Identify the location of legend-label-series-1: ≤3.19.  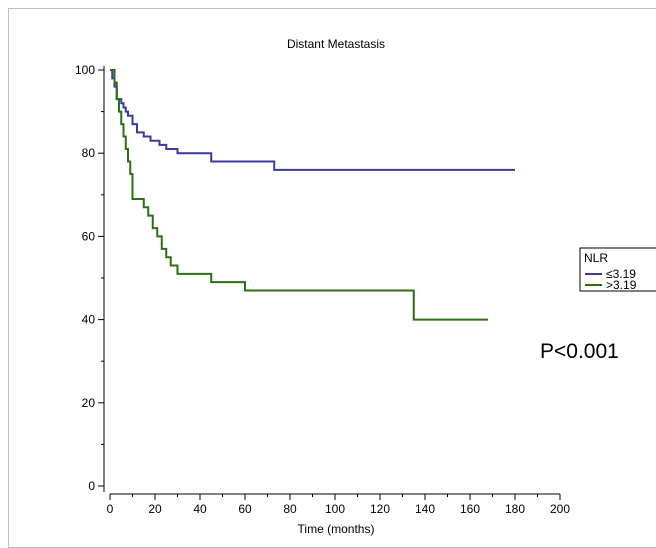
(621, 274).